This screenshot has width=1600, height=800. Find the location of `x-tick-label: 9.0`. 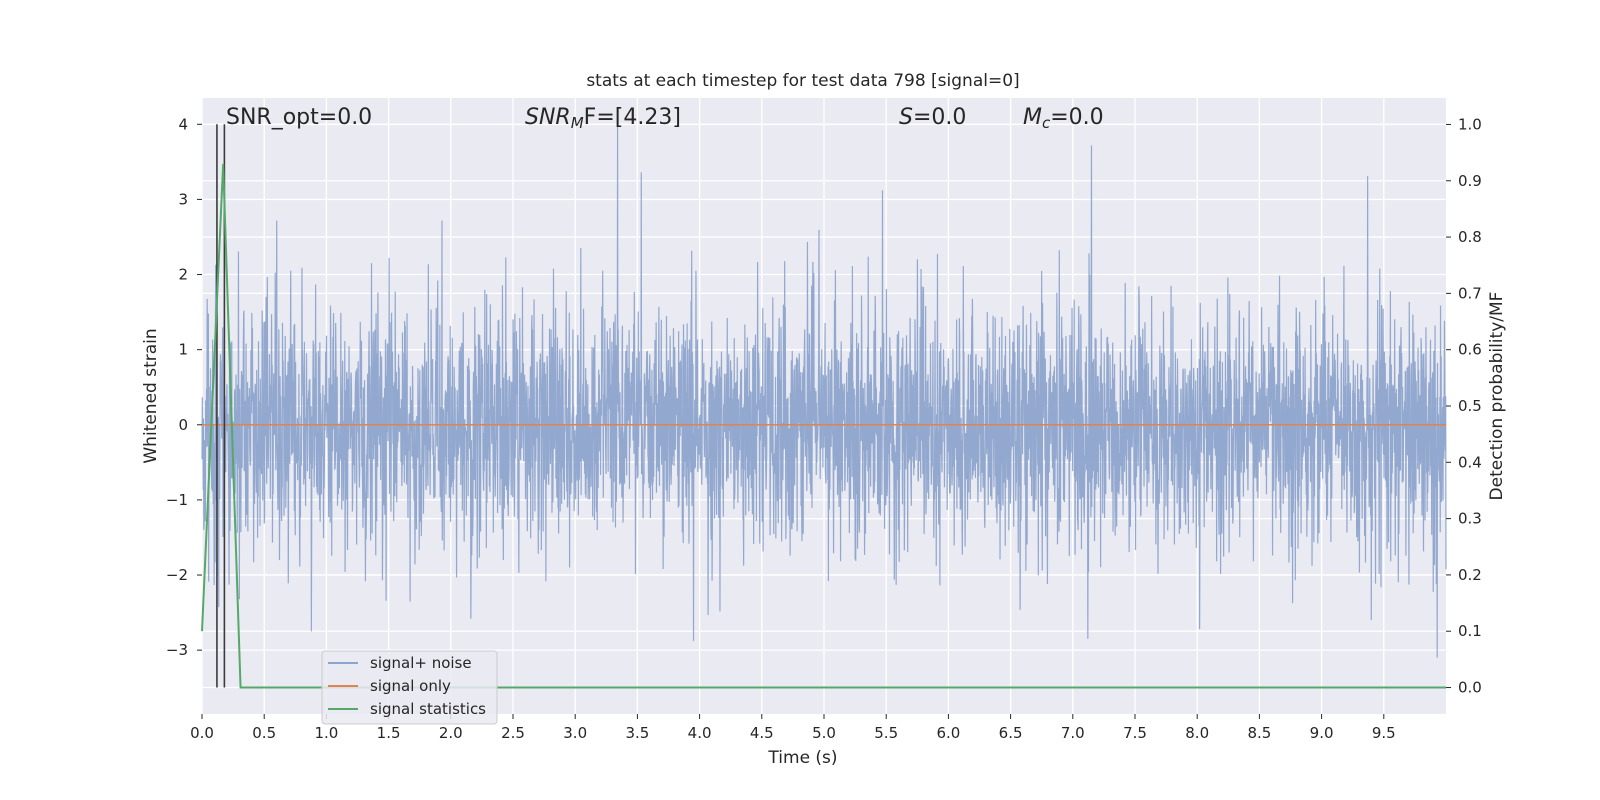

x-tick-label: 9.0 is located at coordinates (1322, 733).